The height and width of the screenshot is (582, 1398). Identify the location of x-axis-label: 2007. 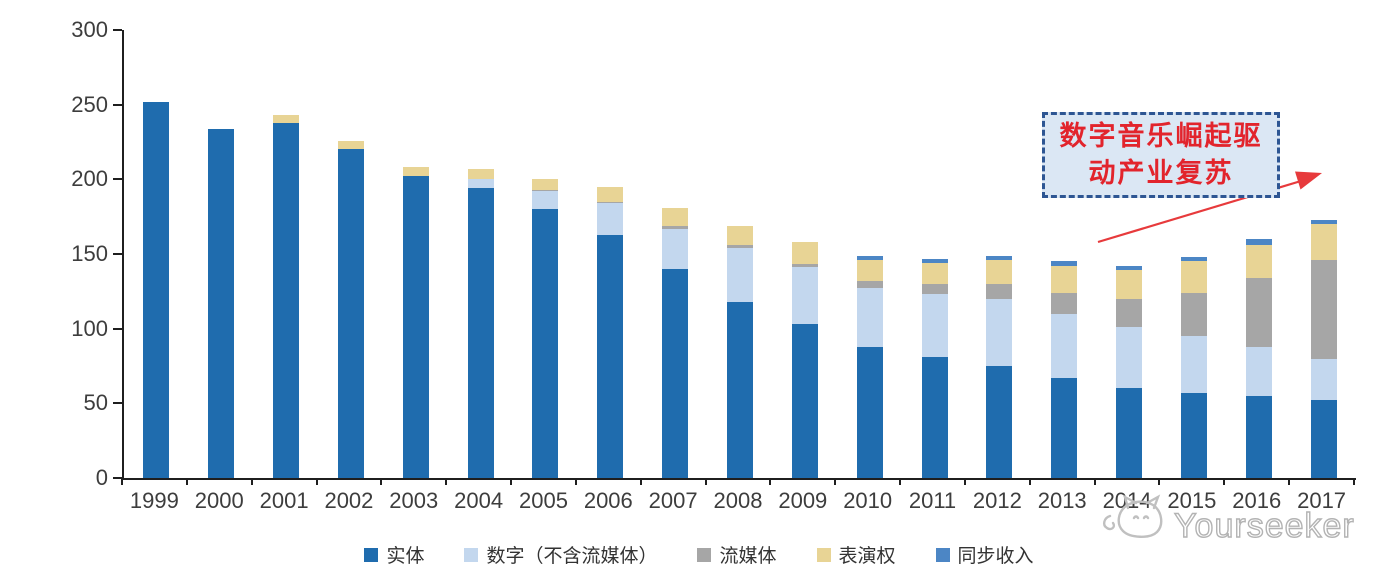
(673, 500).